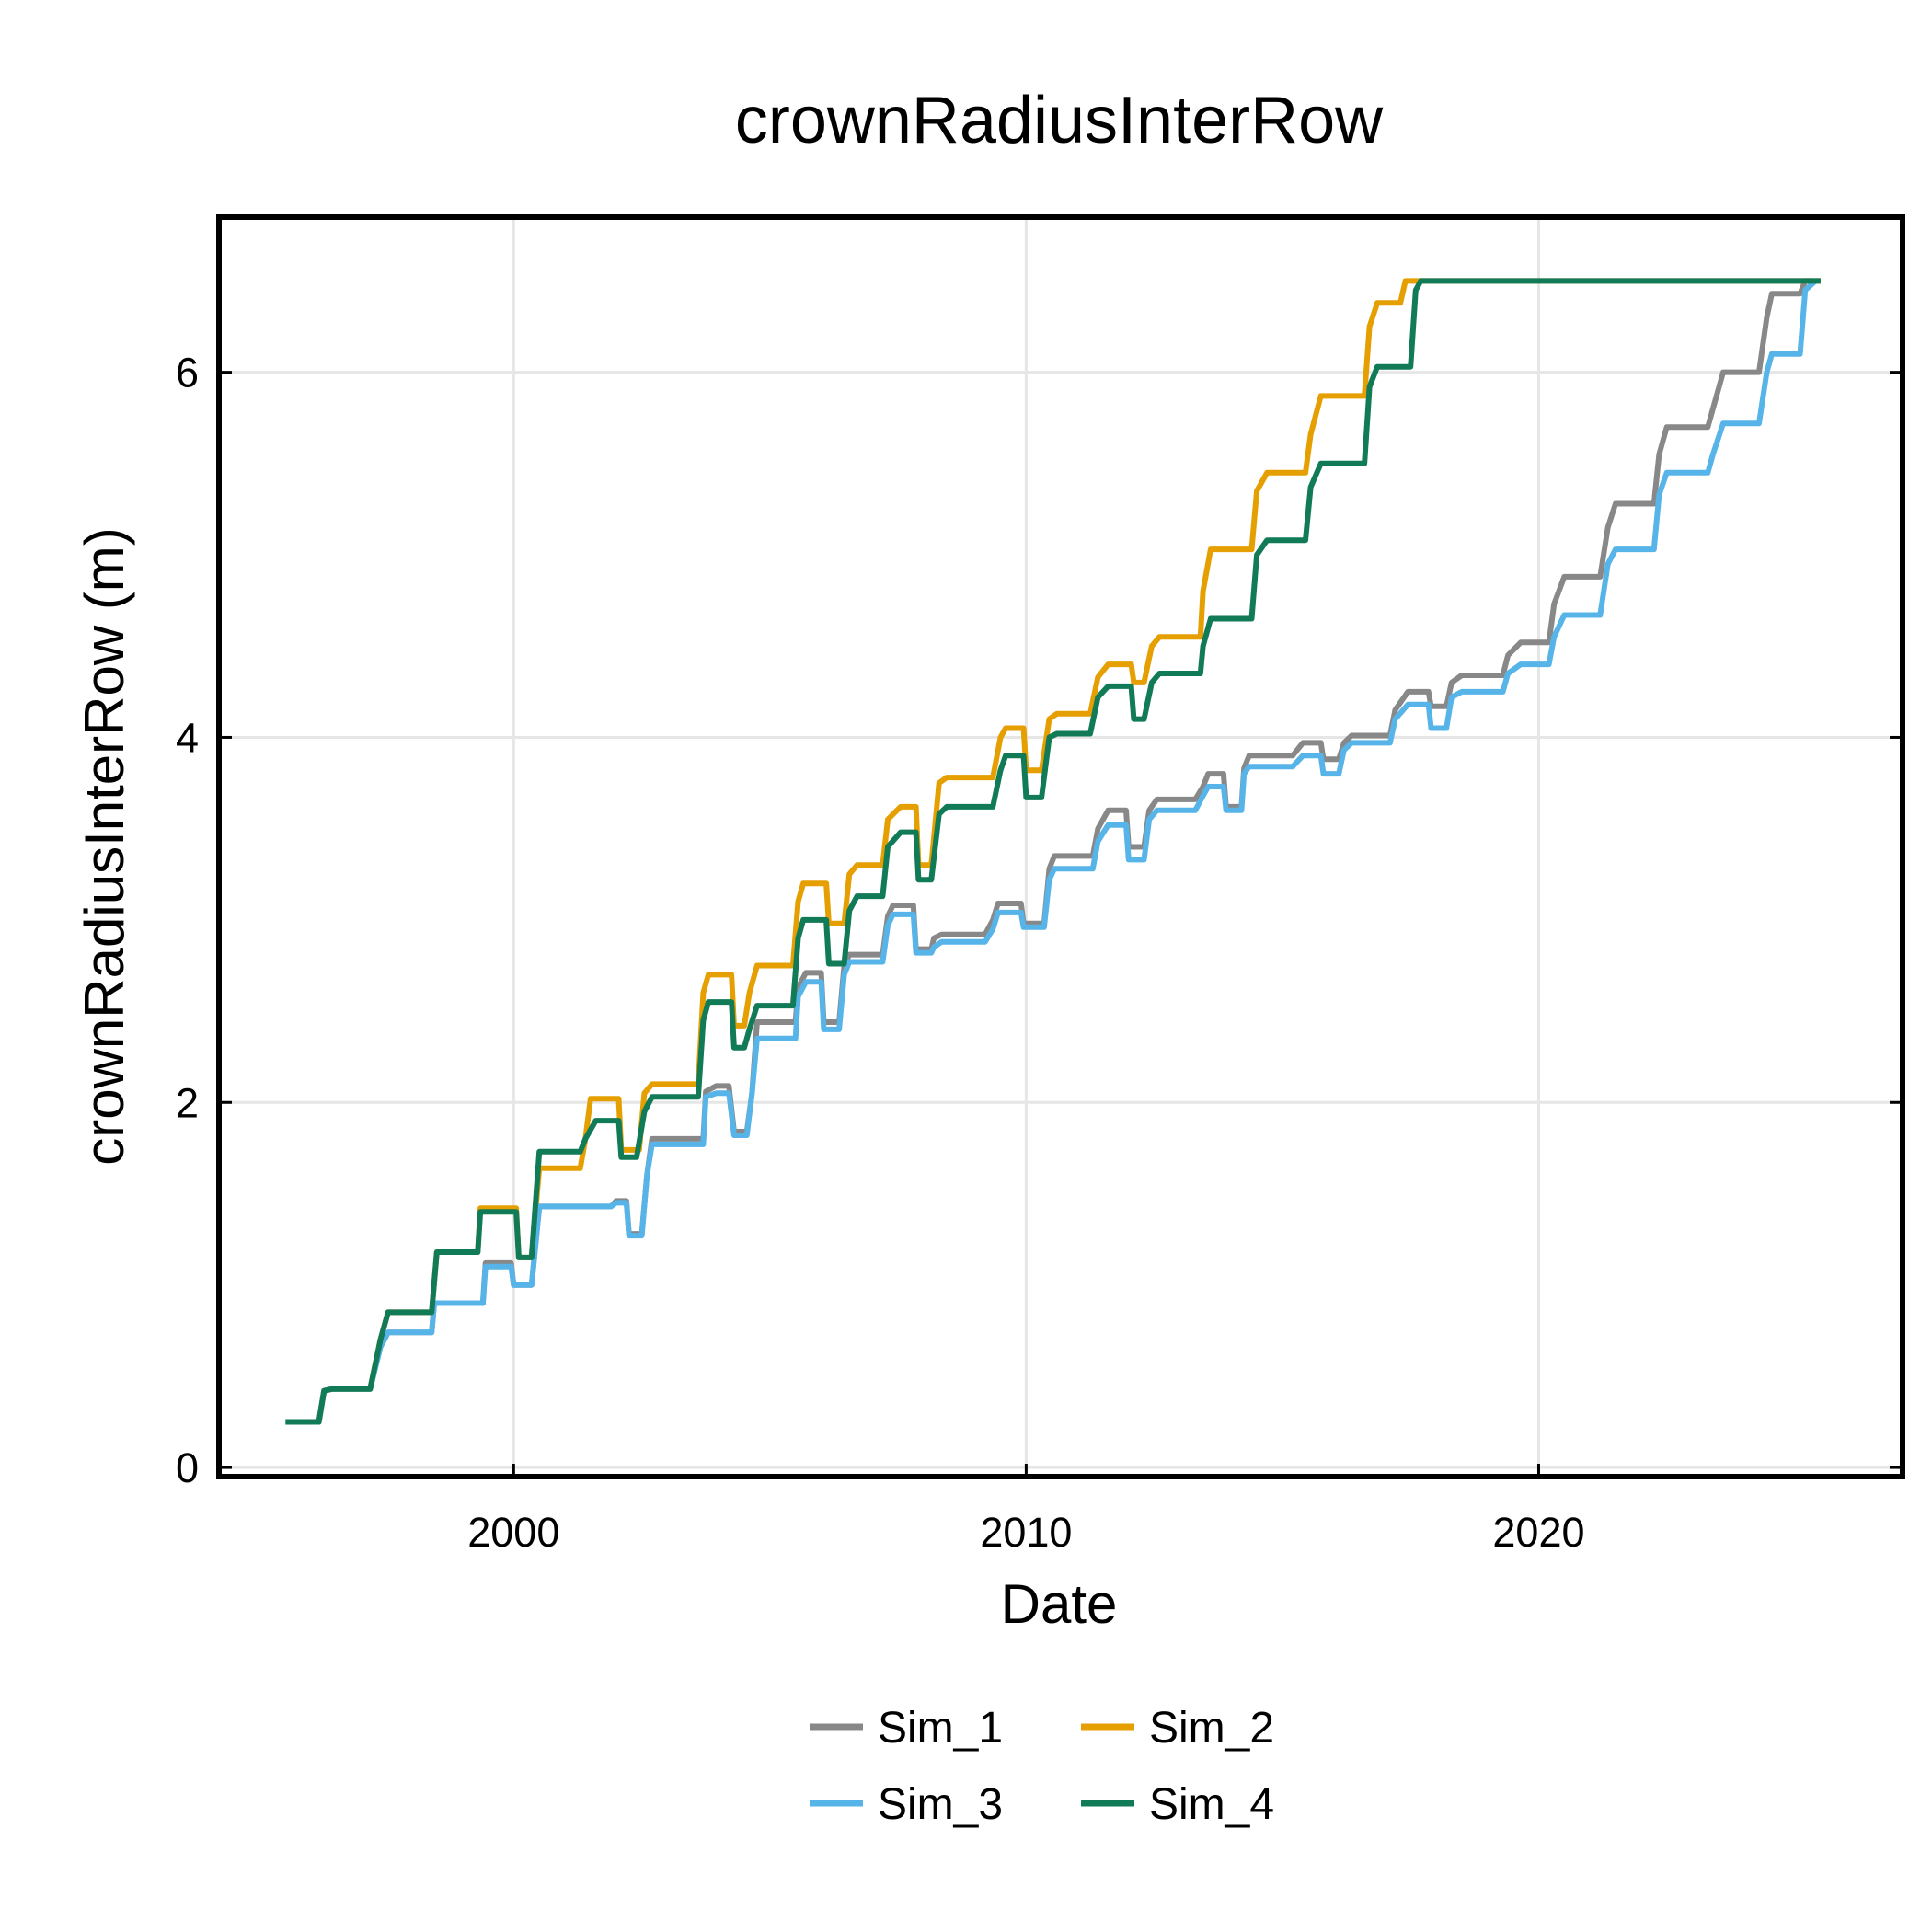 Image resolution: width=1932 pixels, height=1932 pixels. What do you see at coordinates (1211, 1804) in the screenshot?
I see `legend-label: Sim_4` at bounding box center [1211, 1804].